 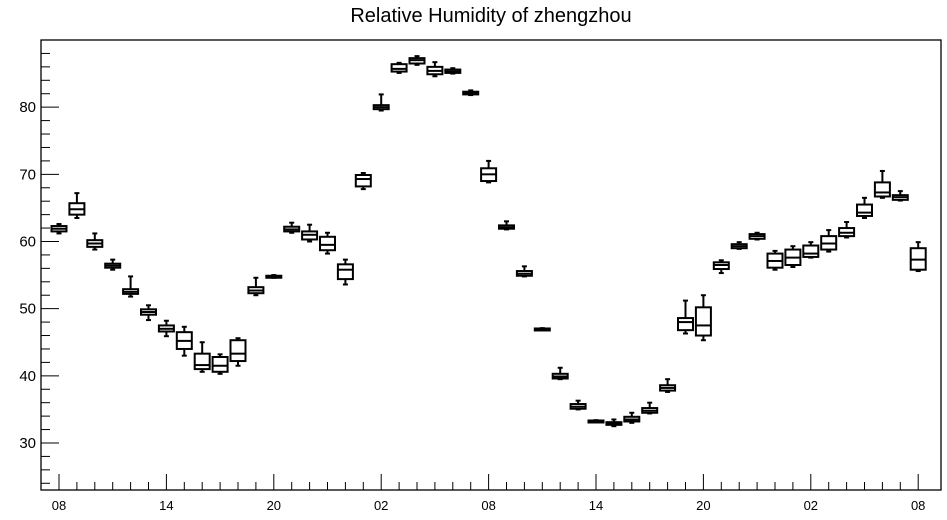 I want to click on y-tick-label: 70, so click(x=27, y=174).